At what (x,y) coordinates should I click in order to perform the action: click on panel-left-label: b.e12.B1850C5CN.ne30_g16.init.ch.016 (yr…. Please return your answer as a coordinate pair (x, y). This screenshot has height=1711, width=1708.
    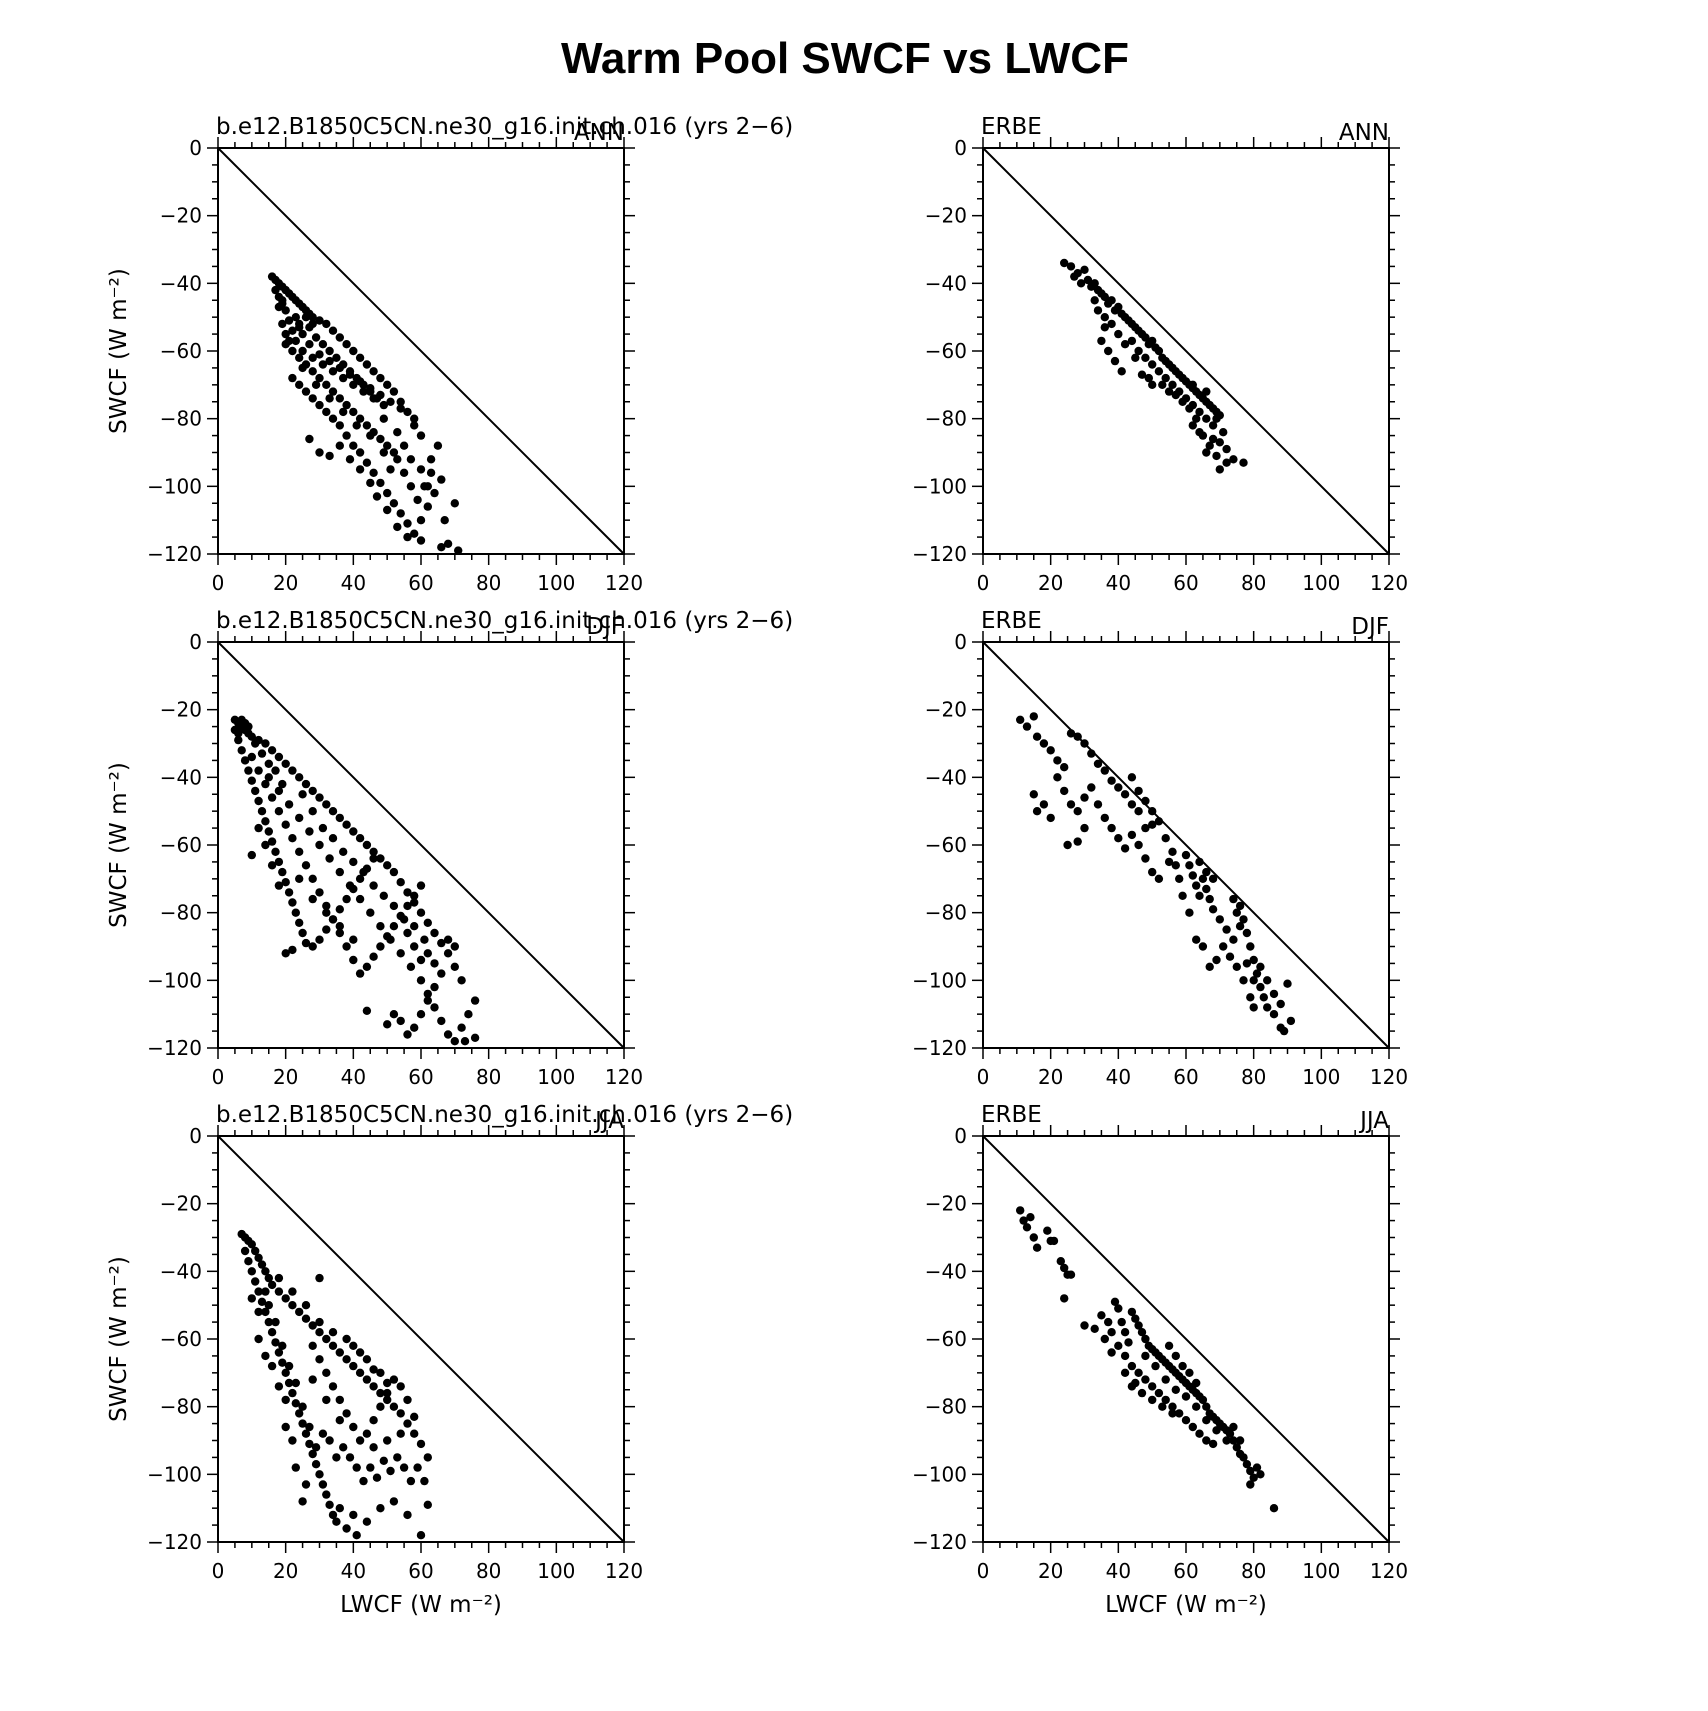
    Looking at the image, I should click on (504, 127).